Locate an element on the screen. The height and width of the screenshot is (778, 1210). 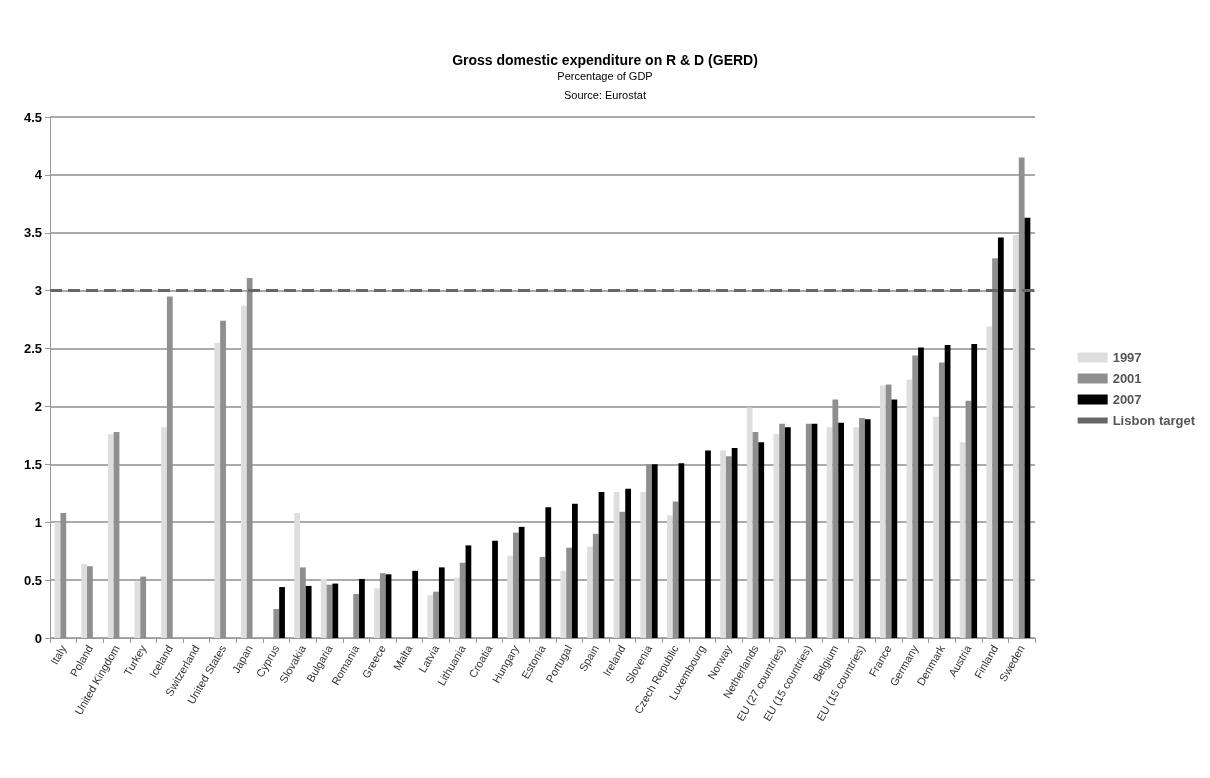
y-tick-label: 3.5 is located at coordinates (32, 233).